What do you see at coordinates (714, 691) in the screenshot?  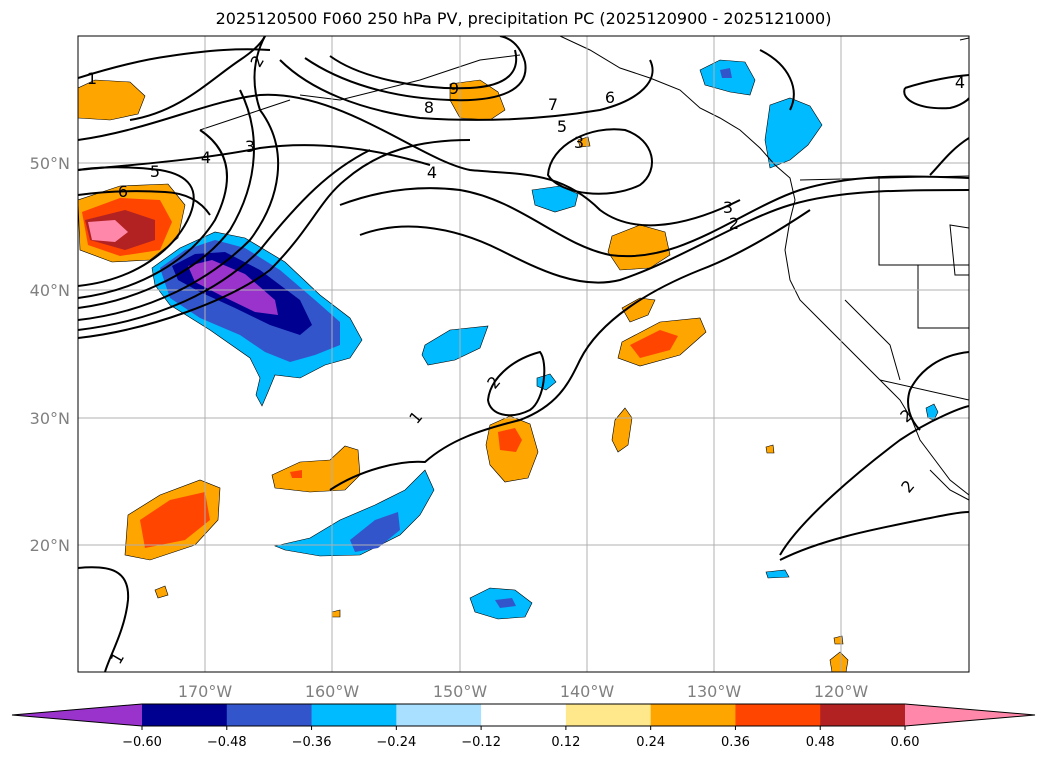 I see `lon-label: 130°W` at bounding box center [714, 691].